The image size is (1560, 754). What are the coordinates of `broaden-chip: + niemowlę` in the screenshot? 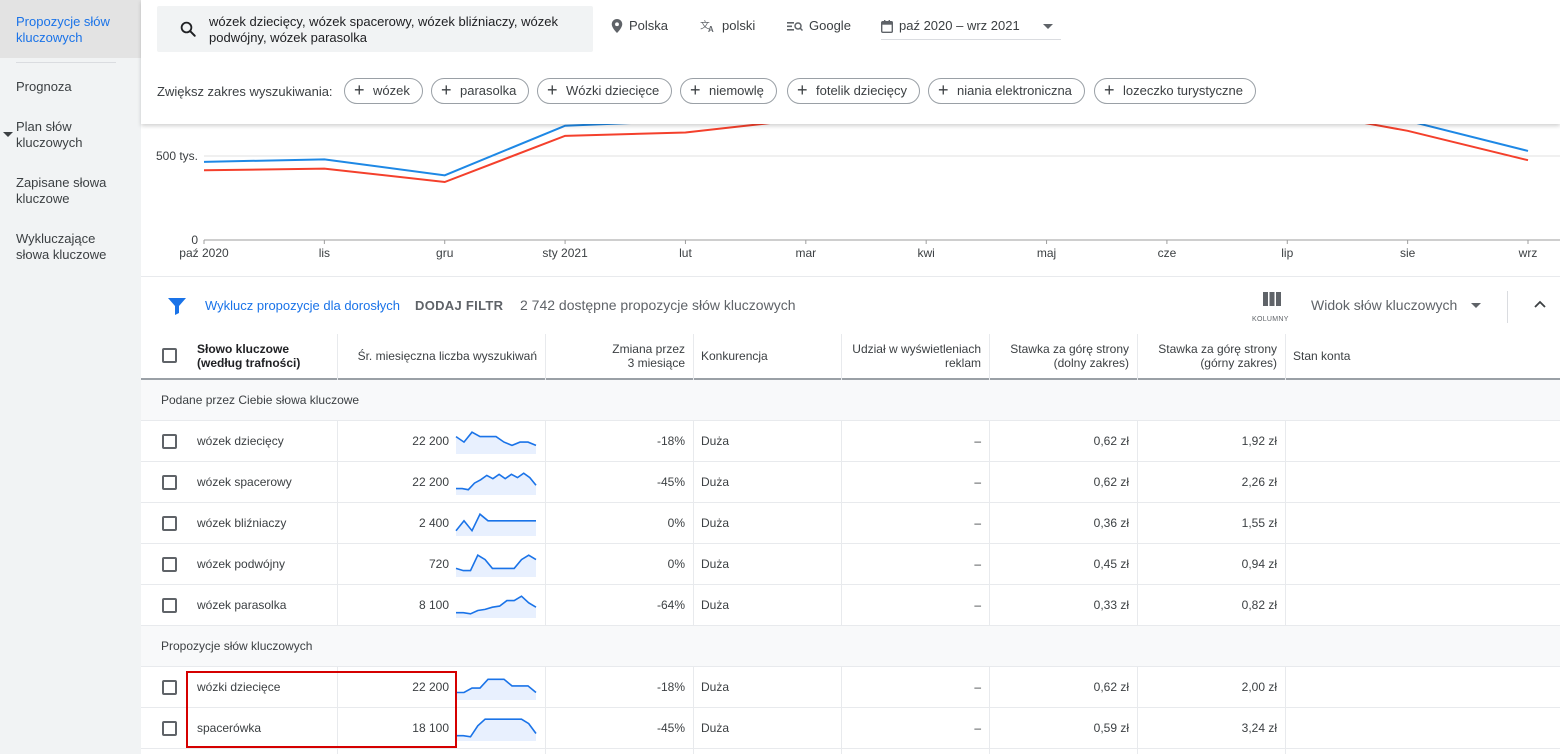 It's located at (728, 91).